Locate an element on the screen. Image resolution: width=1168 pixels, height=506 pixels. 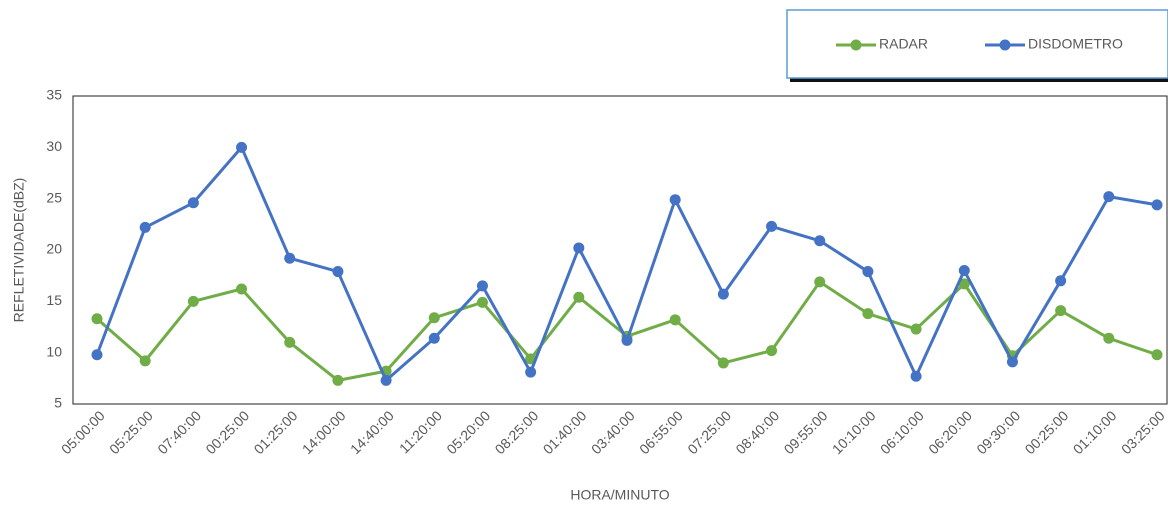
x-tick-label: 03:25:00 is located at coordinates (1143, 432).